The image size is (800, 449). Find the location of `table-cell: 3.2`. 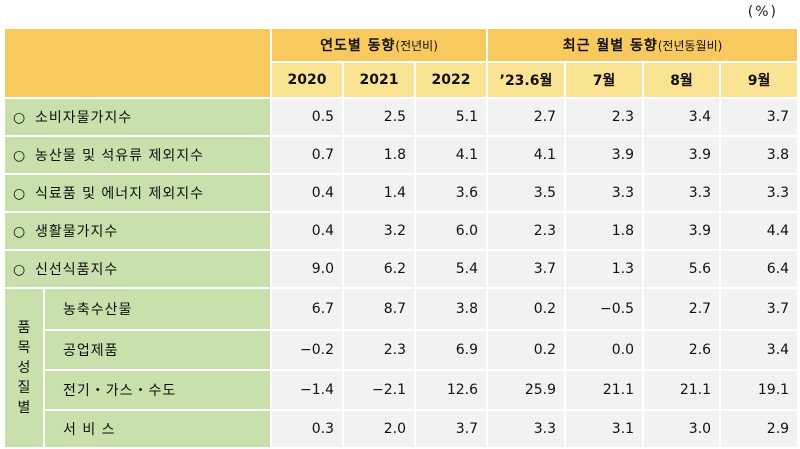

table-cell: 3.2 is located at coordinates (379, 231).